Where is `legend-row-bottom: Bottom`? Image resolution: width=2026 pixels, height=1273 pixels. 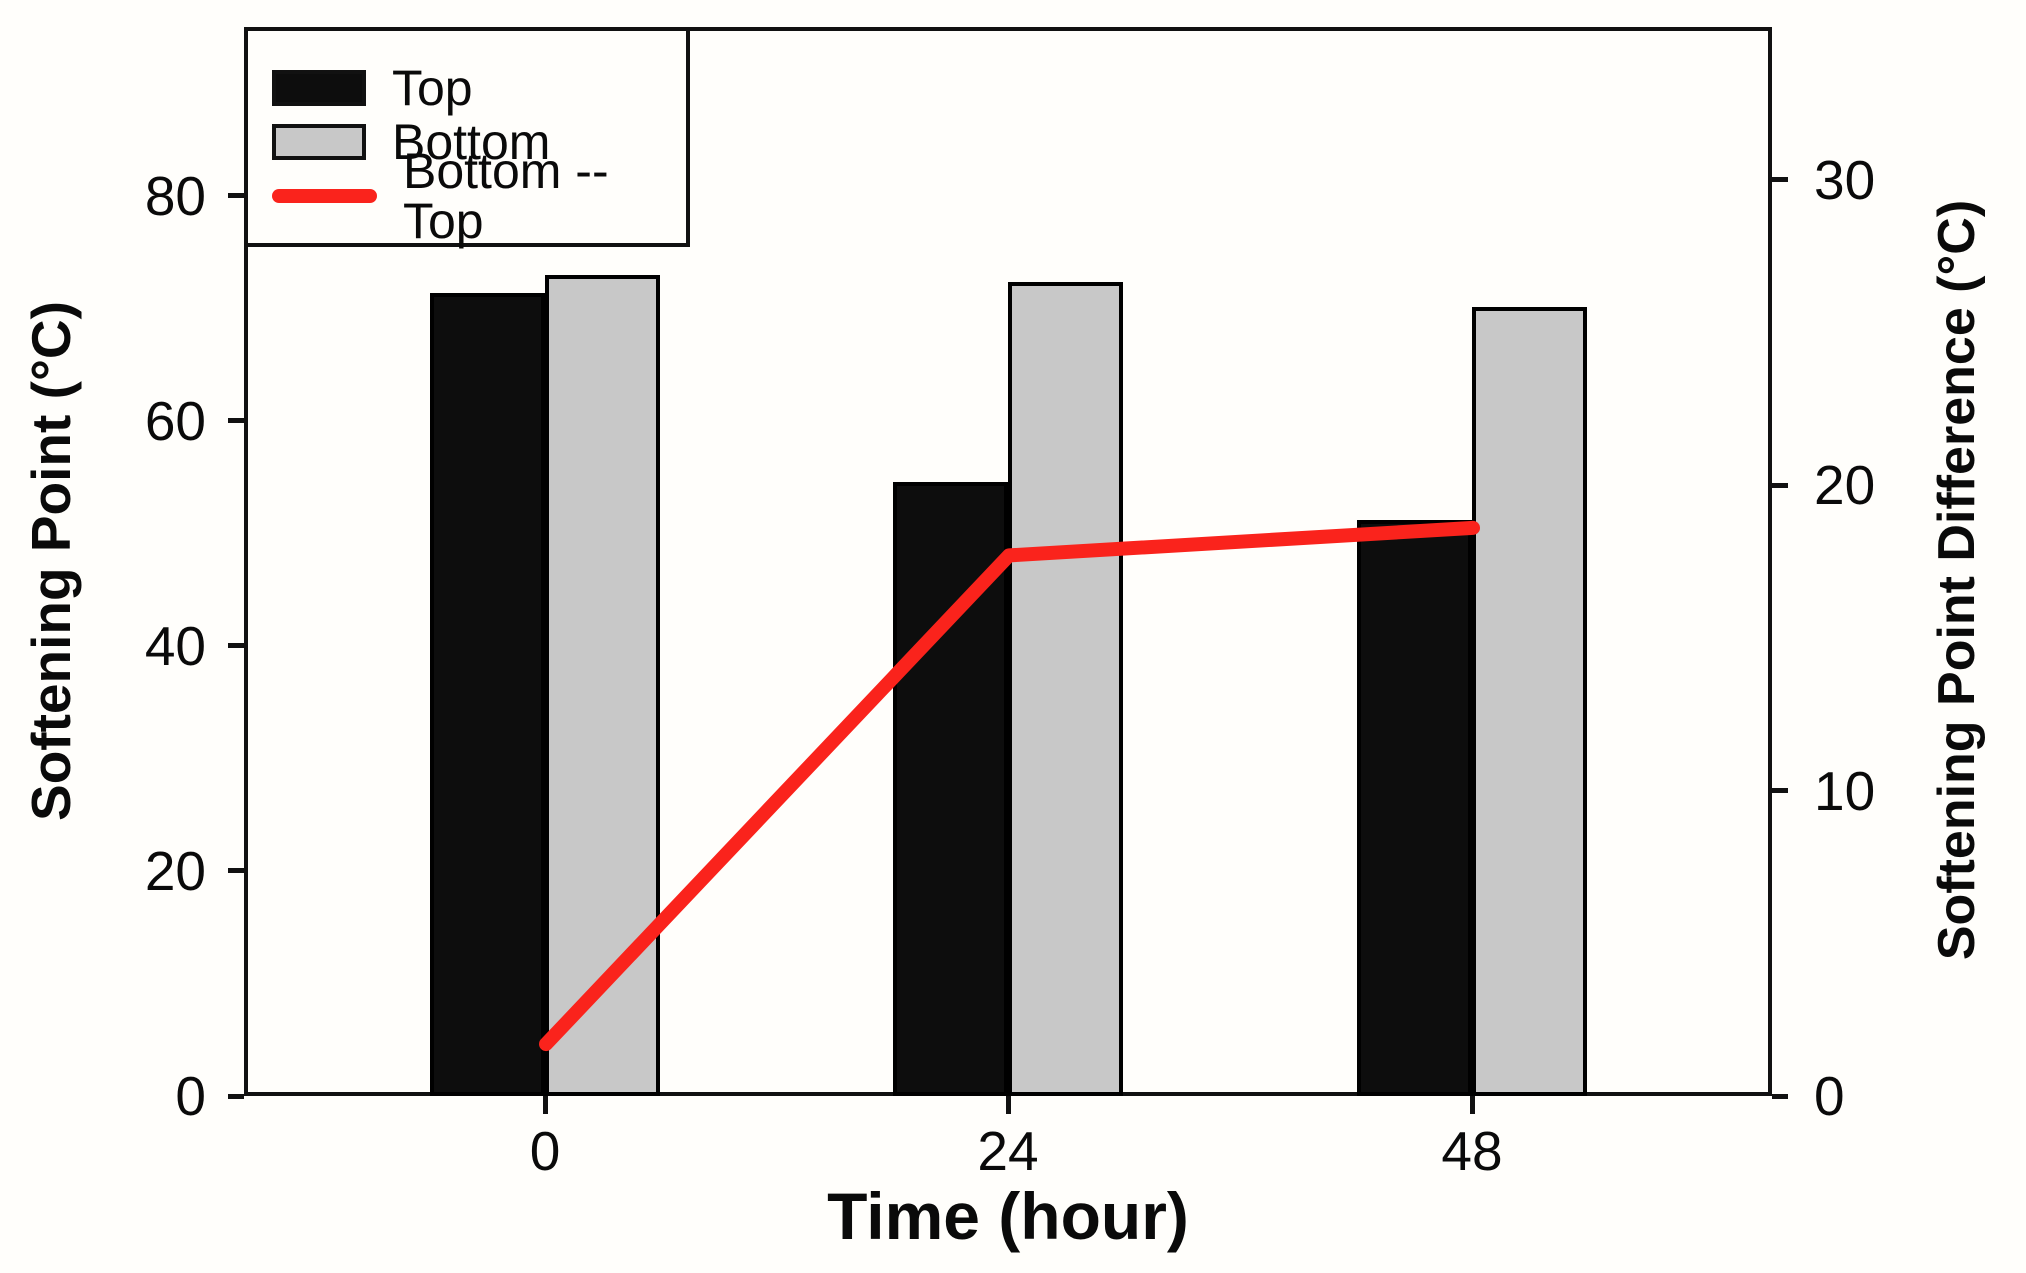
legend-row-bottom: Bottom is located at coordinates (479, 142).